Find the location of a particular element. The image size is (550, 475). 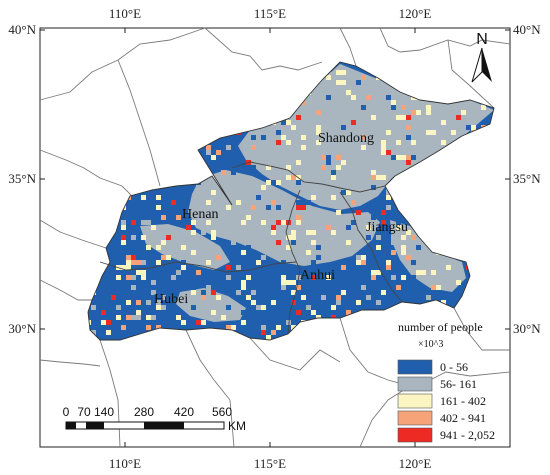

lat-tick-right-30: 30°N is located at coordinates (527, 328).